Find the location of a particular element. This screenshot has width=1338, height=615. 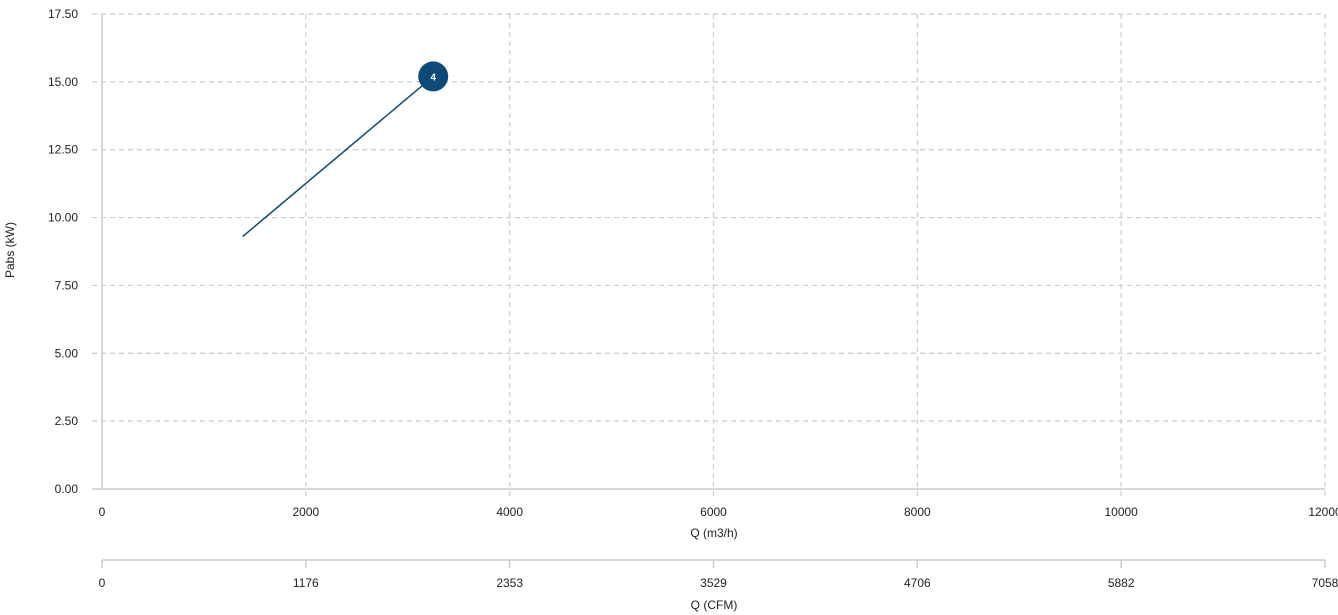

x2-tick-label: 0 is located at coordinates (102, 583).